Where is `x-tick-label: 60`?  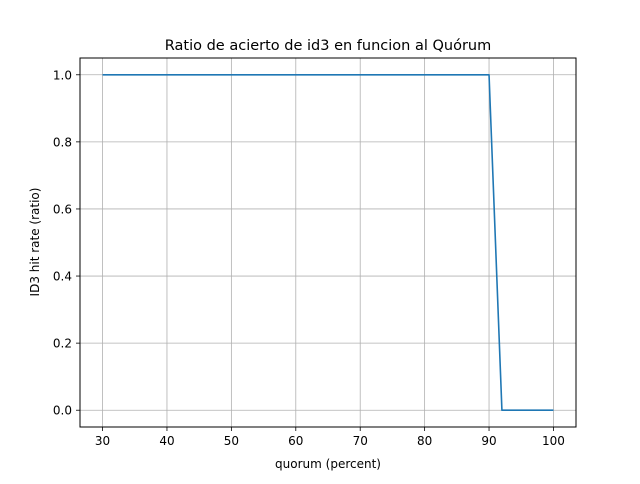 x-tick-label: 60 is located at coordinates (295, 441).